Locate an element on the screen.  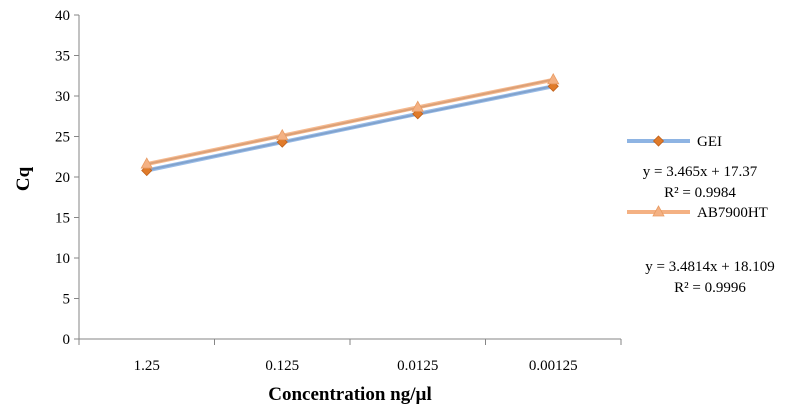
legend-marker-triangle is located at coordinates (658, 211).